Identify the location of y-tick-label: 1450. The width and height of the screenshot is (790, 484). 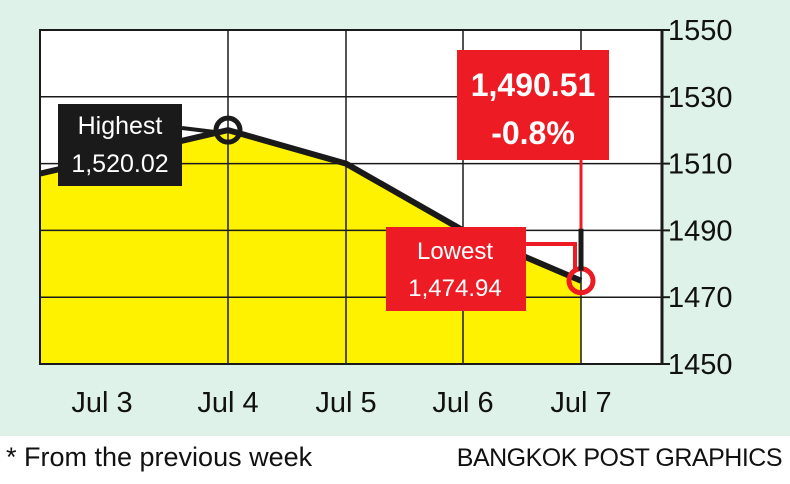
(700, 365).